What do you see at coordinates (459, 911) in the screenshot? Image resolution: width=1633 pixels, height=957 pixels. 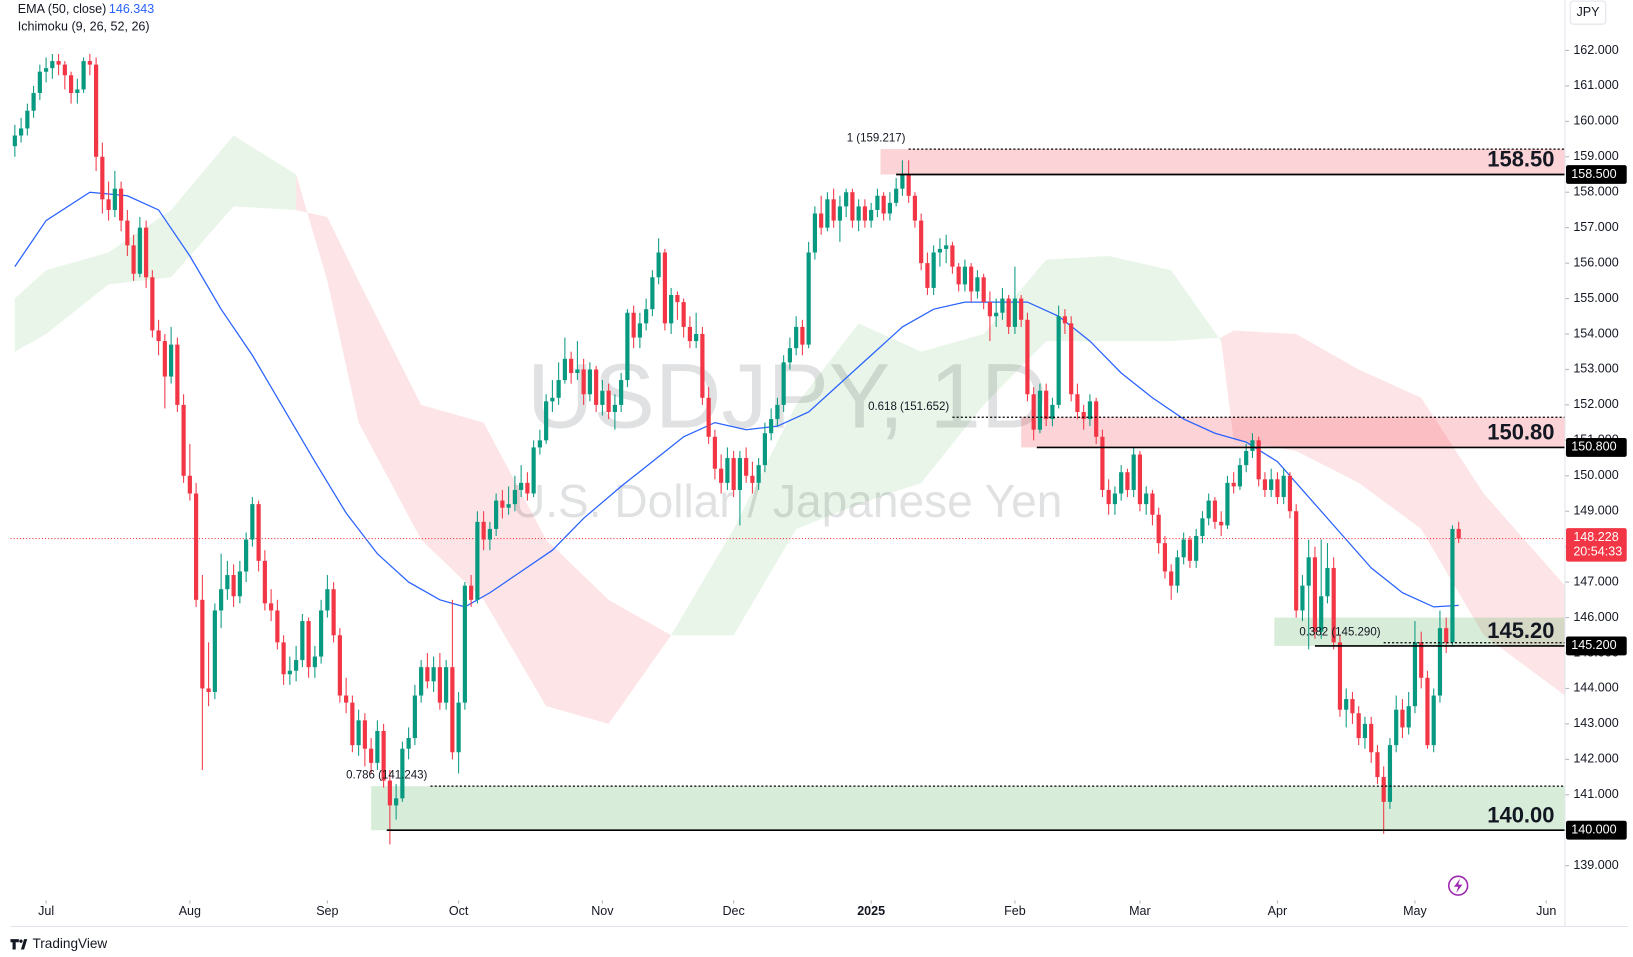 I see `x-tick-label: Oct` at bounding box center [459, 911].